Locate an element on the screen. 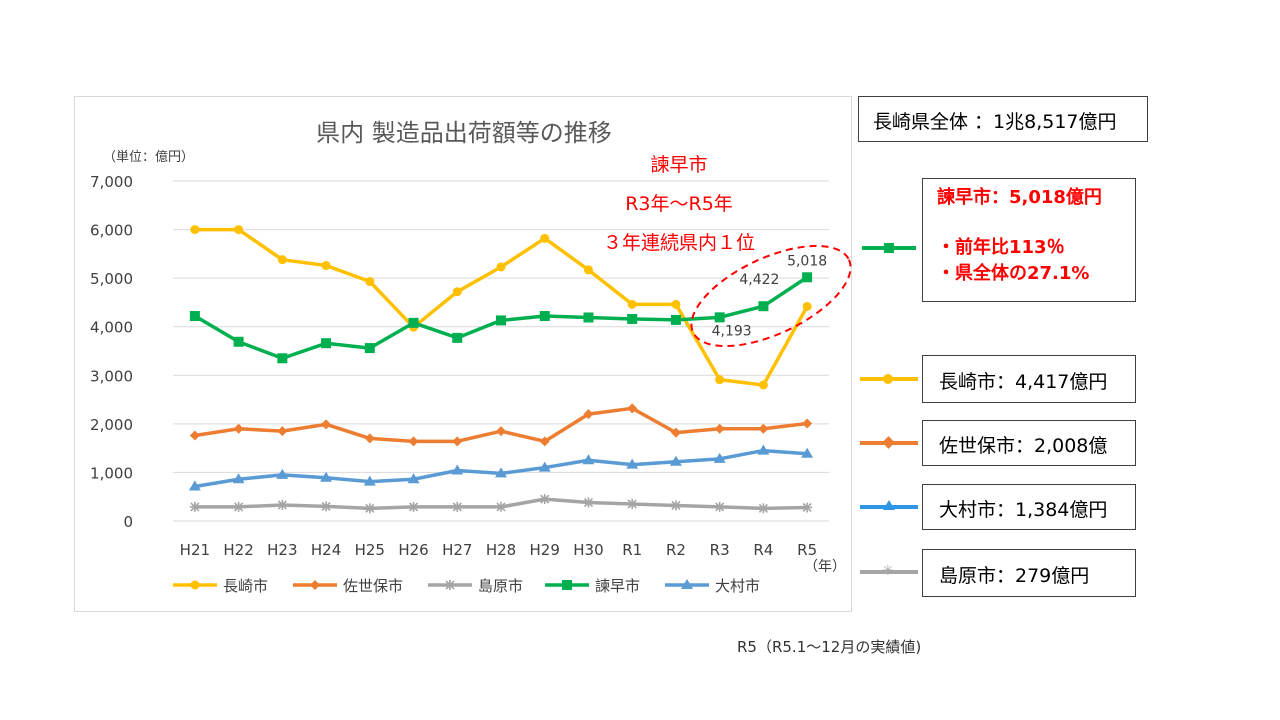 The height and width of the screenshot is (720, 1280). x-tick-label: H30 is located at coordinates (588, 550).